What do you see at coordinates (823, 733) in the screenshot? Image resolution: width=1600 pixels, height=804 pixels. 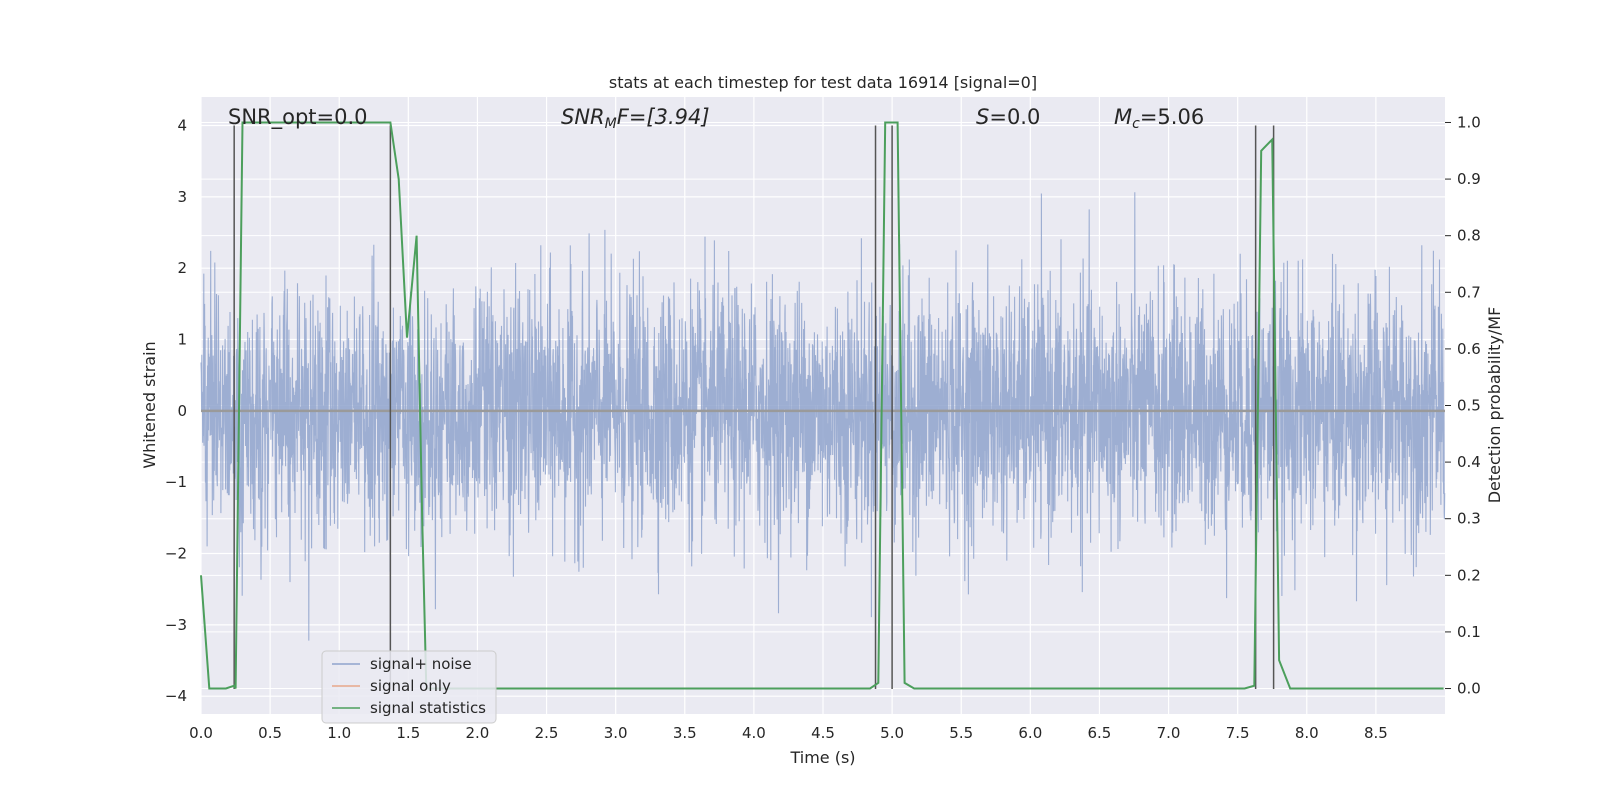 I see `x-tick-label: 4.5` at bounding box center [823, 733].